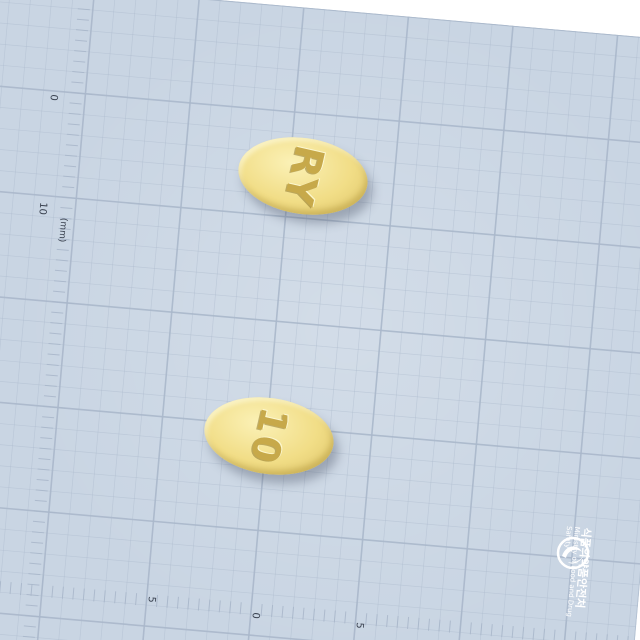 This screenshot has width=640, height=640. Describe the element at coordinates (359, 625) in the screenshot. I see `bottom-ruler-label-right: 5` at that location.